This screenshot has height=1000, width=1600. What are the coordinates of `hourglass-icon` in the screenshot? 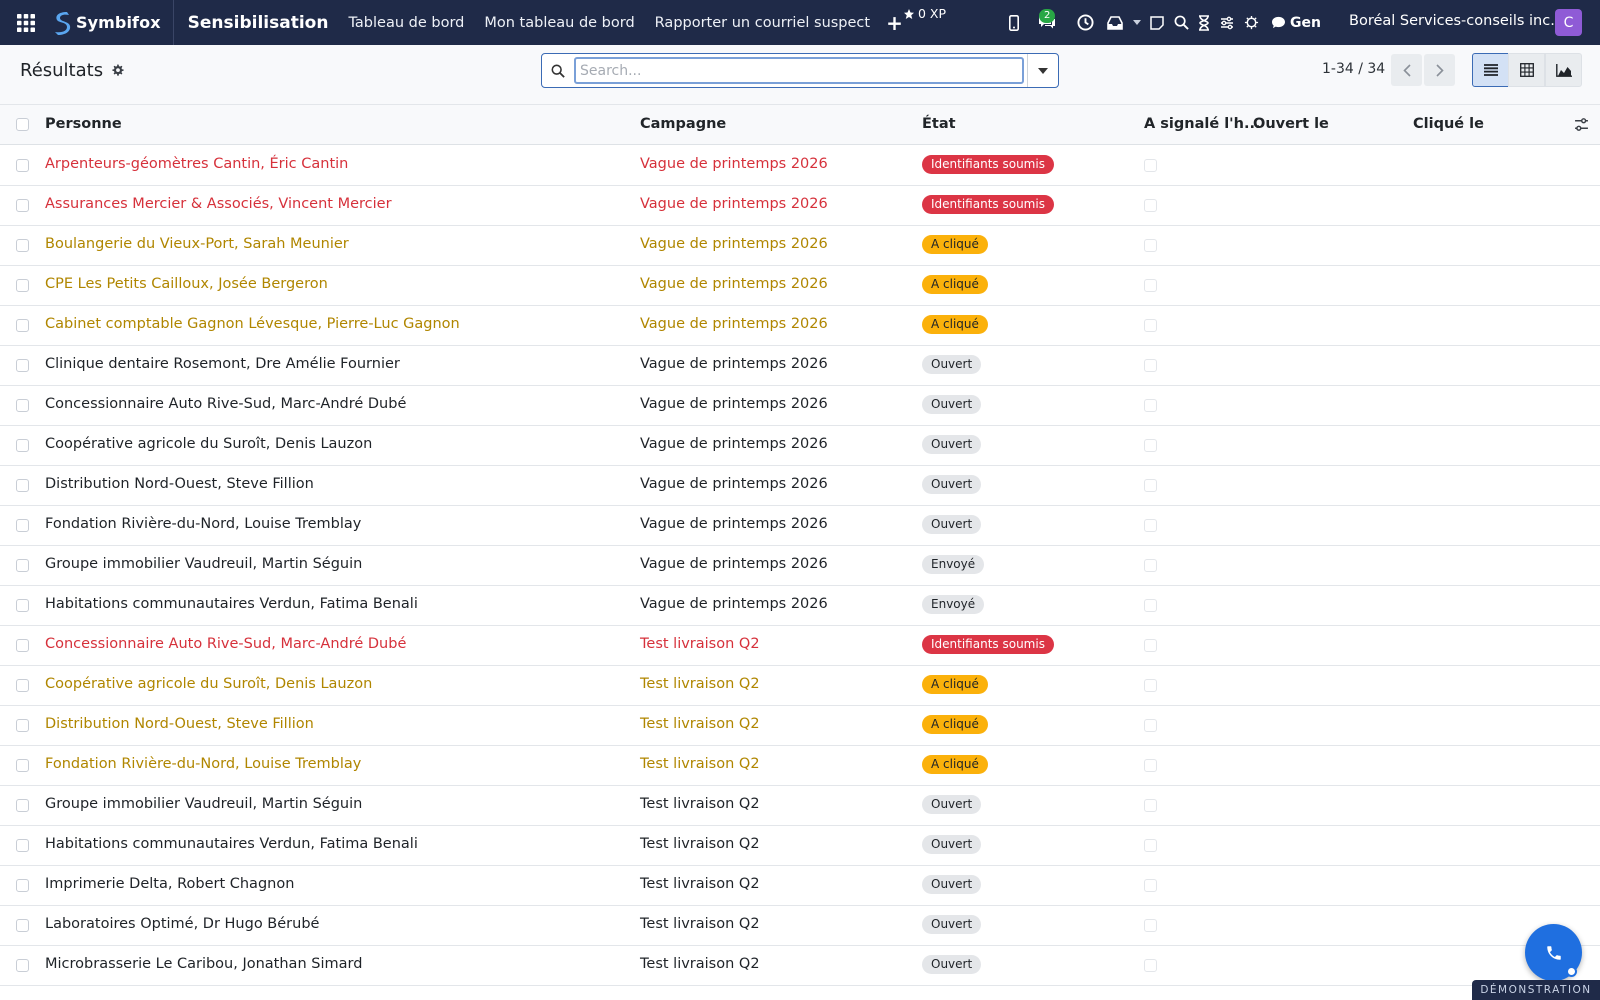 It's located at (1204, 22).